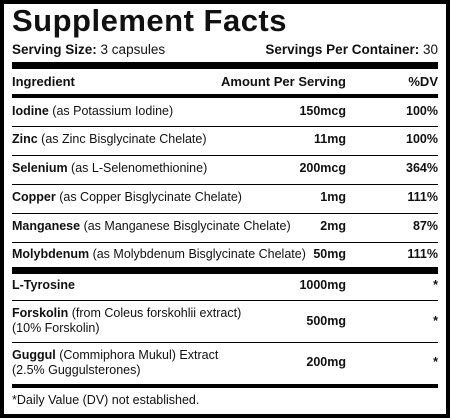 This screenshot has width=450, height=418. Describe the element at coordinates (425, 226) in the screenshot. I see `ingredient-dv: 87%` at that location.